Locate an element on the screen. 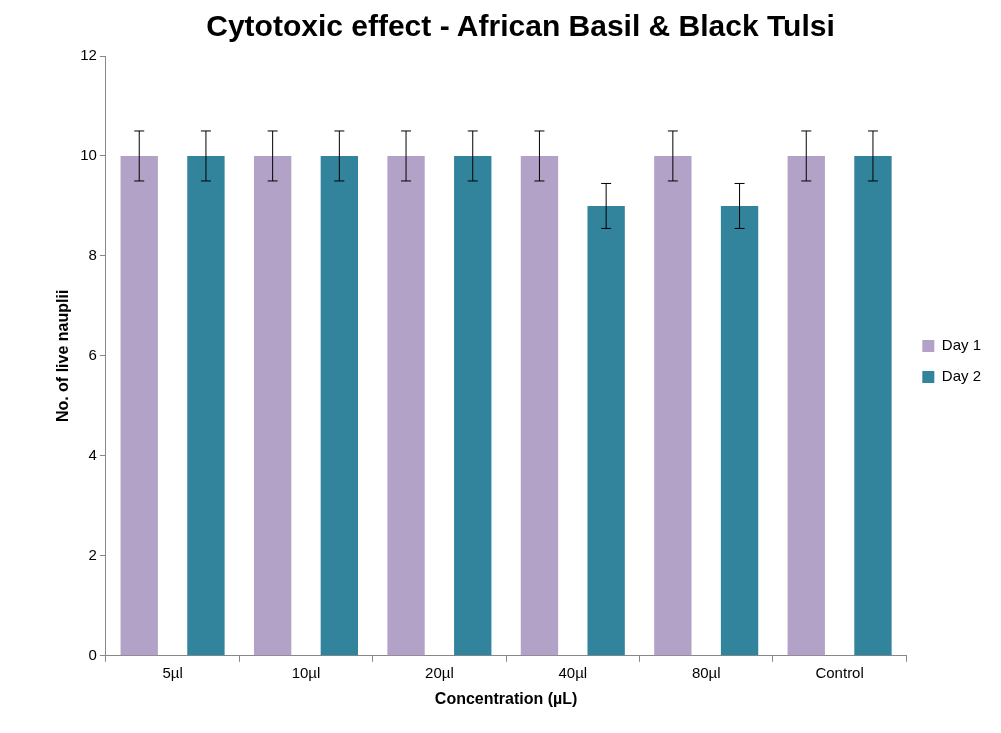 The image size is (1001, 733). chart-title: Cytotoxic effect - African Basil & Black Tulsi is located at coordinates (520, 26).